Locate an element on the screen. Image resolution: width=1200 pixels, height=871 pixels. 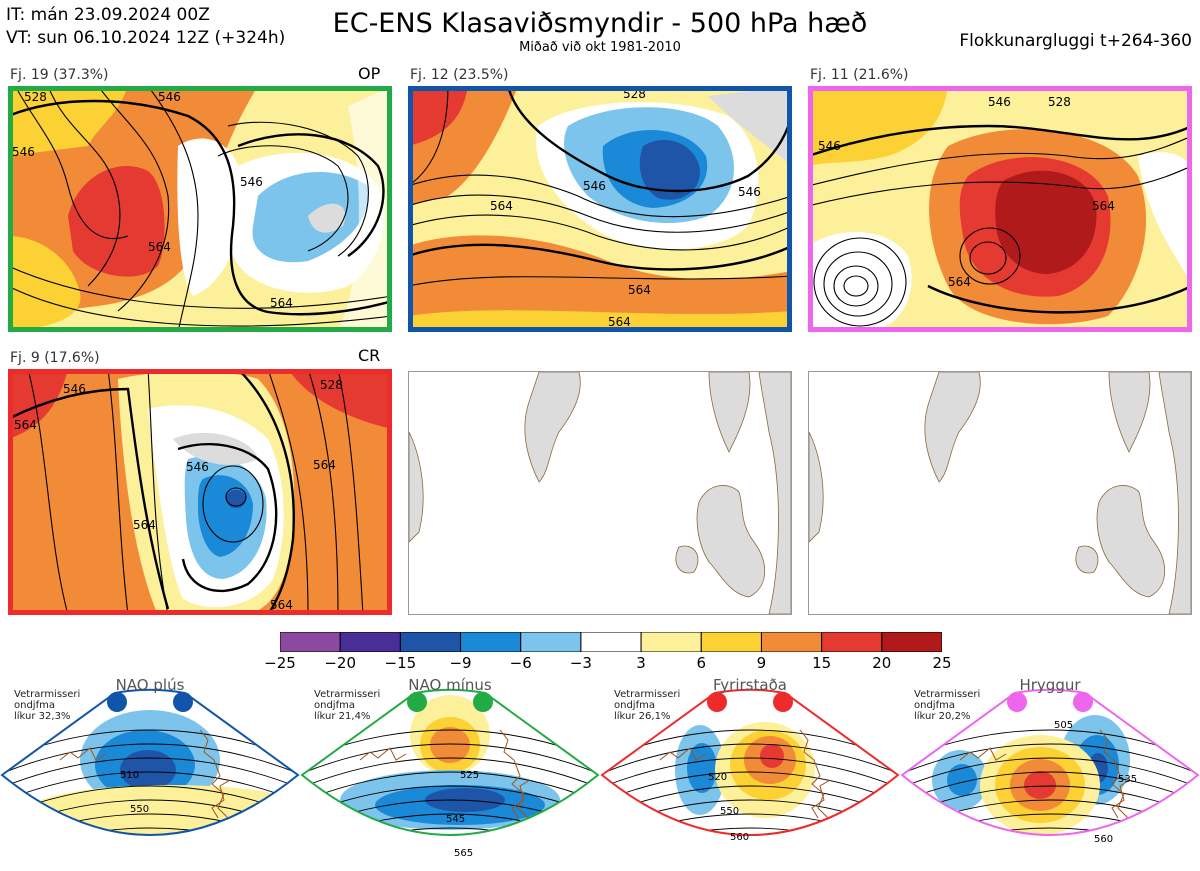
panel-1-tag: OP is located at coordinates (369, 73).